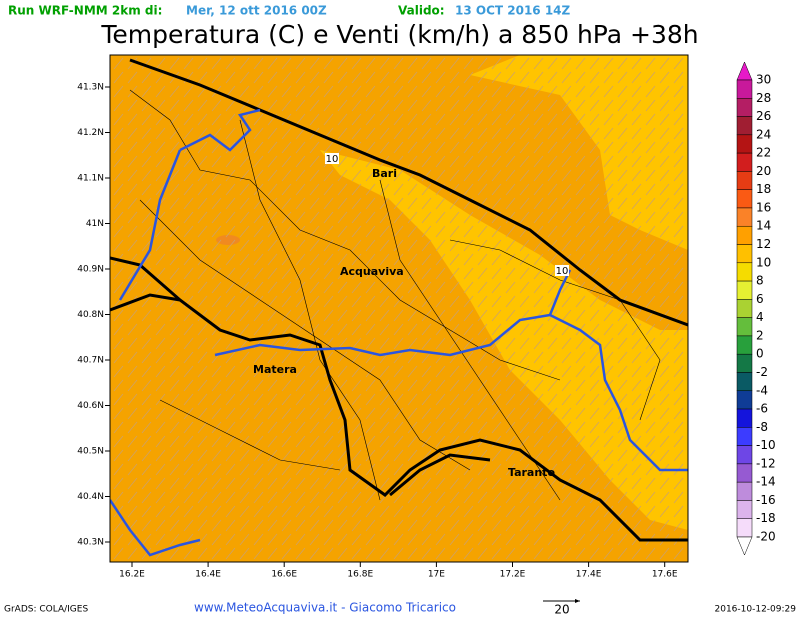 The width and height of the screenshot is (800, 618). Describe the element at coordinates (90, 315) in the screenshot. I see `lat-label: 40.8N` at that location.